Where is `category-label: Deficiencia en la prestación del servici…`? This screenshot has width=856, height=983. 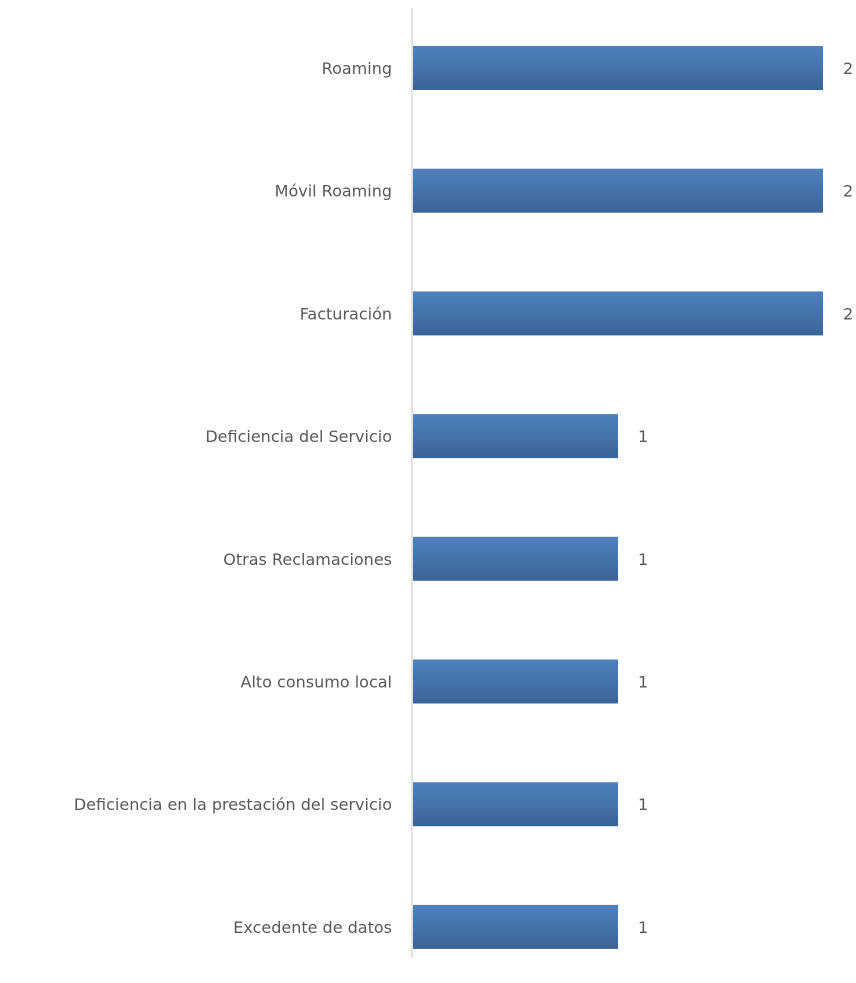
category-label: Deficiencia en la prestación del servici… is located at coordinates (233, 804).